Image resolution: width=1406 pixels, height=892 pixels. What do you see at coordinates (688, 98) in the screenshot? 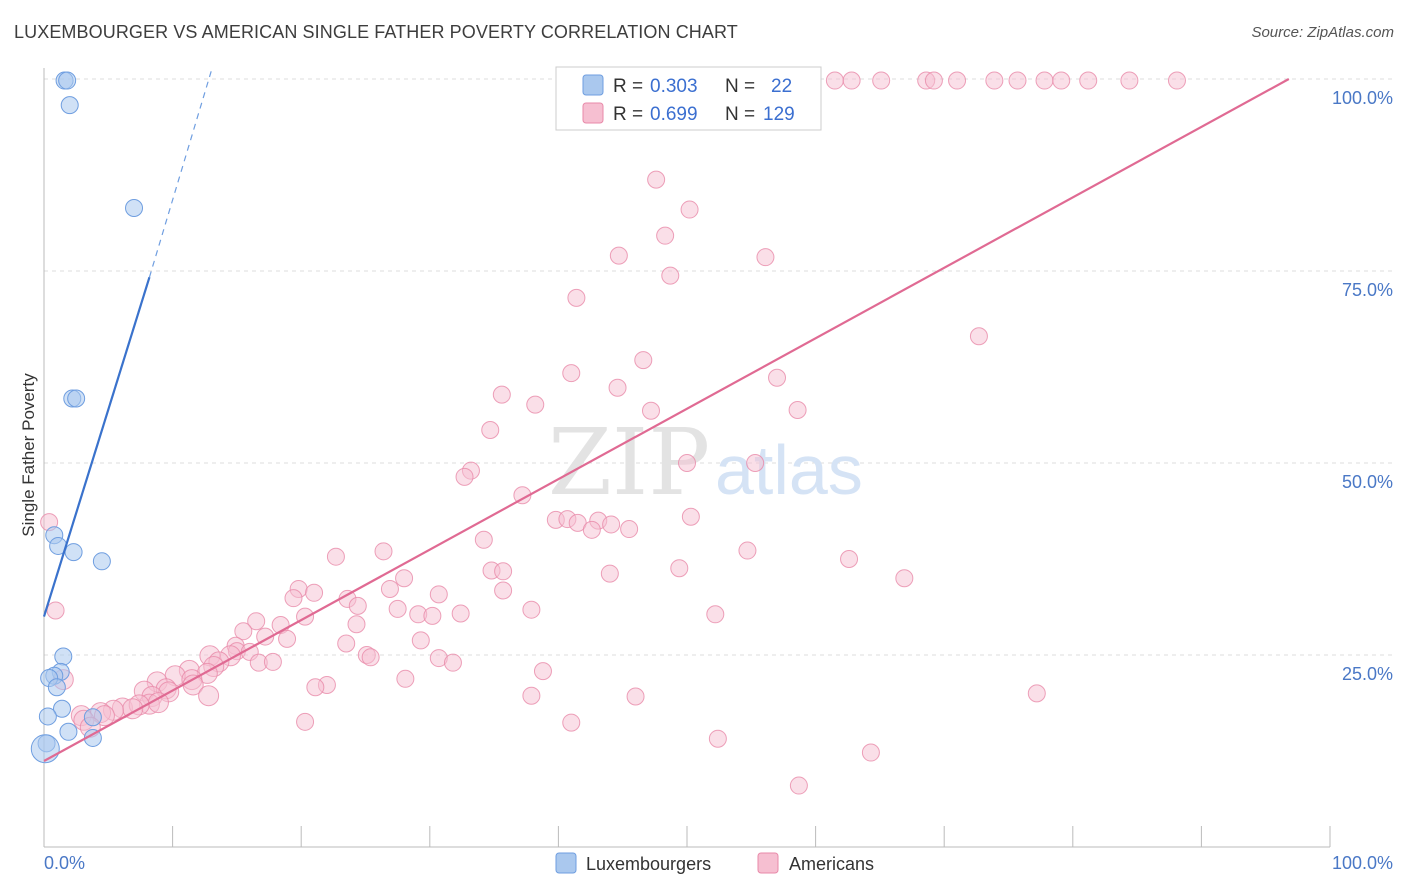
I see `stats-legend: R = 0.303 N = 22 R = 0.699 N = 129` at bounding box center [688, 98].